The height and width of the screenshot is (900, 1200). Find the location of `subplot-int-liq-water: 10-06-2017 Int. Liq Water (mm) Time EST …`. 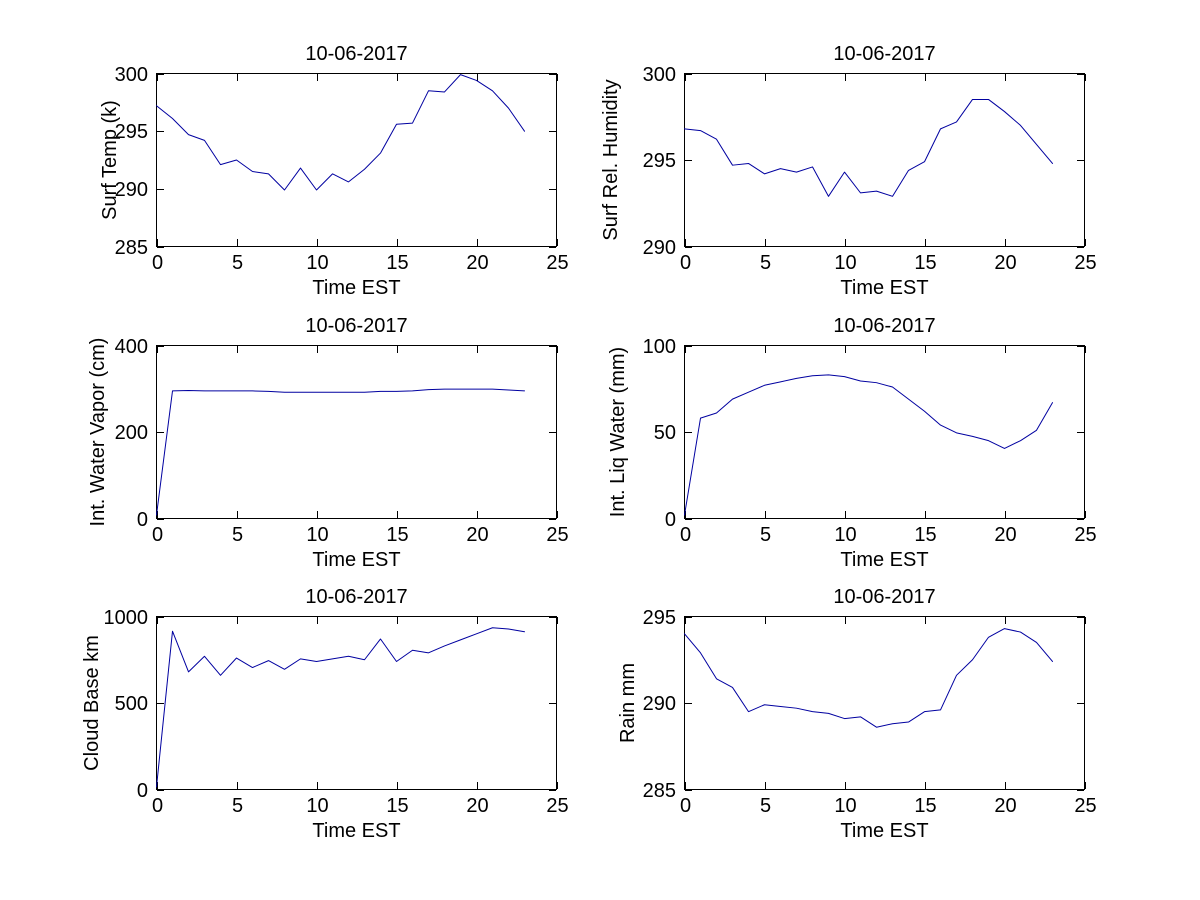

subplot-int-liq-water: 10-06-2017 Int. Liq Water (mm) Time EST … is located at coordinates (852, 443).